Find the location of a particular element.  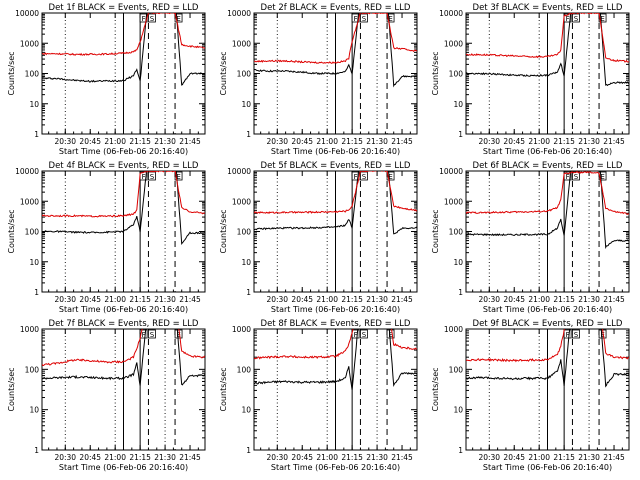

panel-title: Det 6f BLACK = Events, RED = LLD is located at coordinates (548, 166).